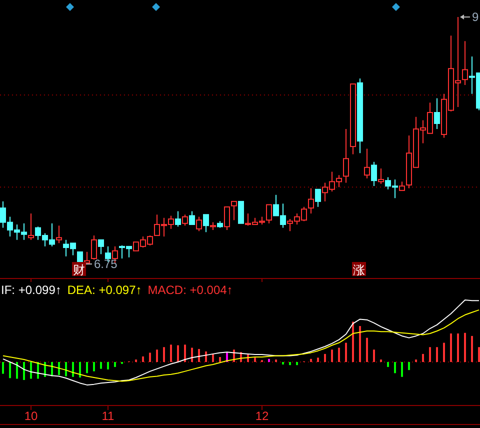 The image size is (480, 428). I want to click on text: IF: +0.099↑, so click(31, 290).